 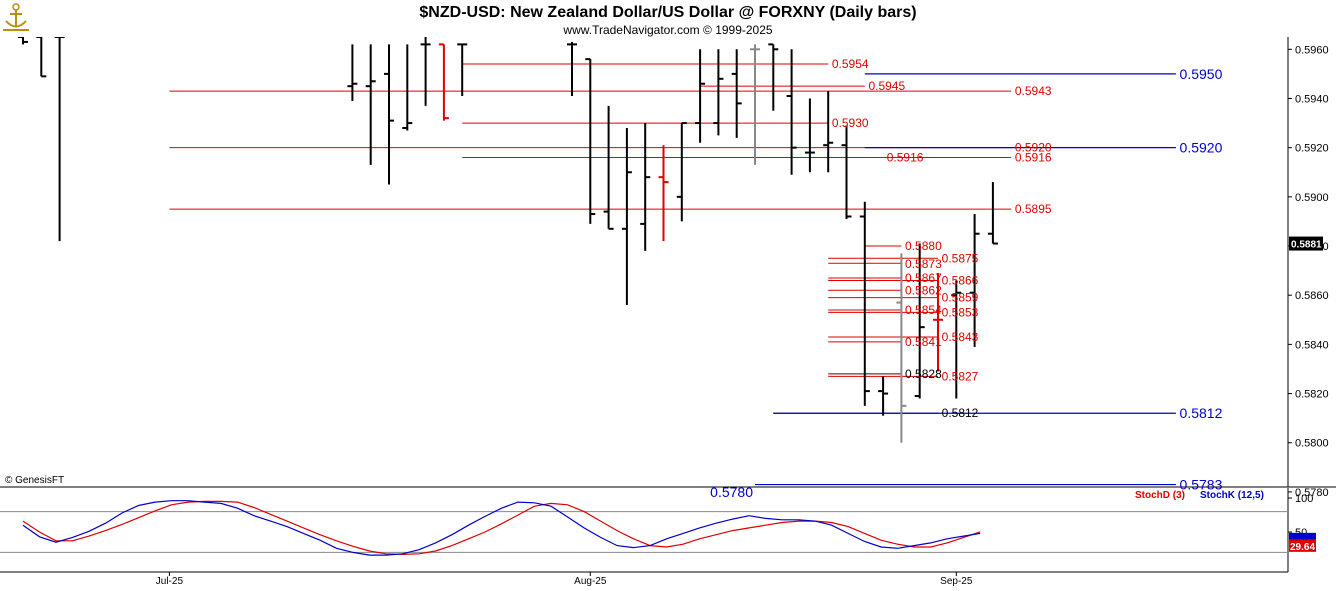 I want to click on stoch-series-line-k, so click(x=501, y=528).